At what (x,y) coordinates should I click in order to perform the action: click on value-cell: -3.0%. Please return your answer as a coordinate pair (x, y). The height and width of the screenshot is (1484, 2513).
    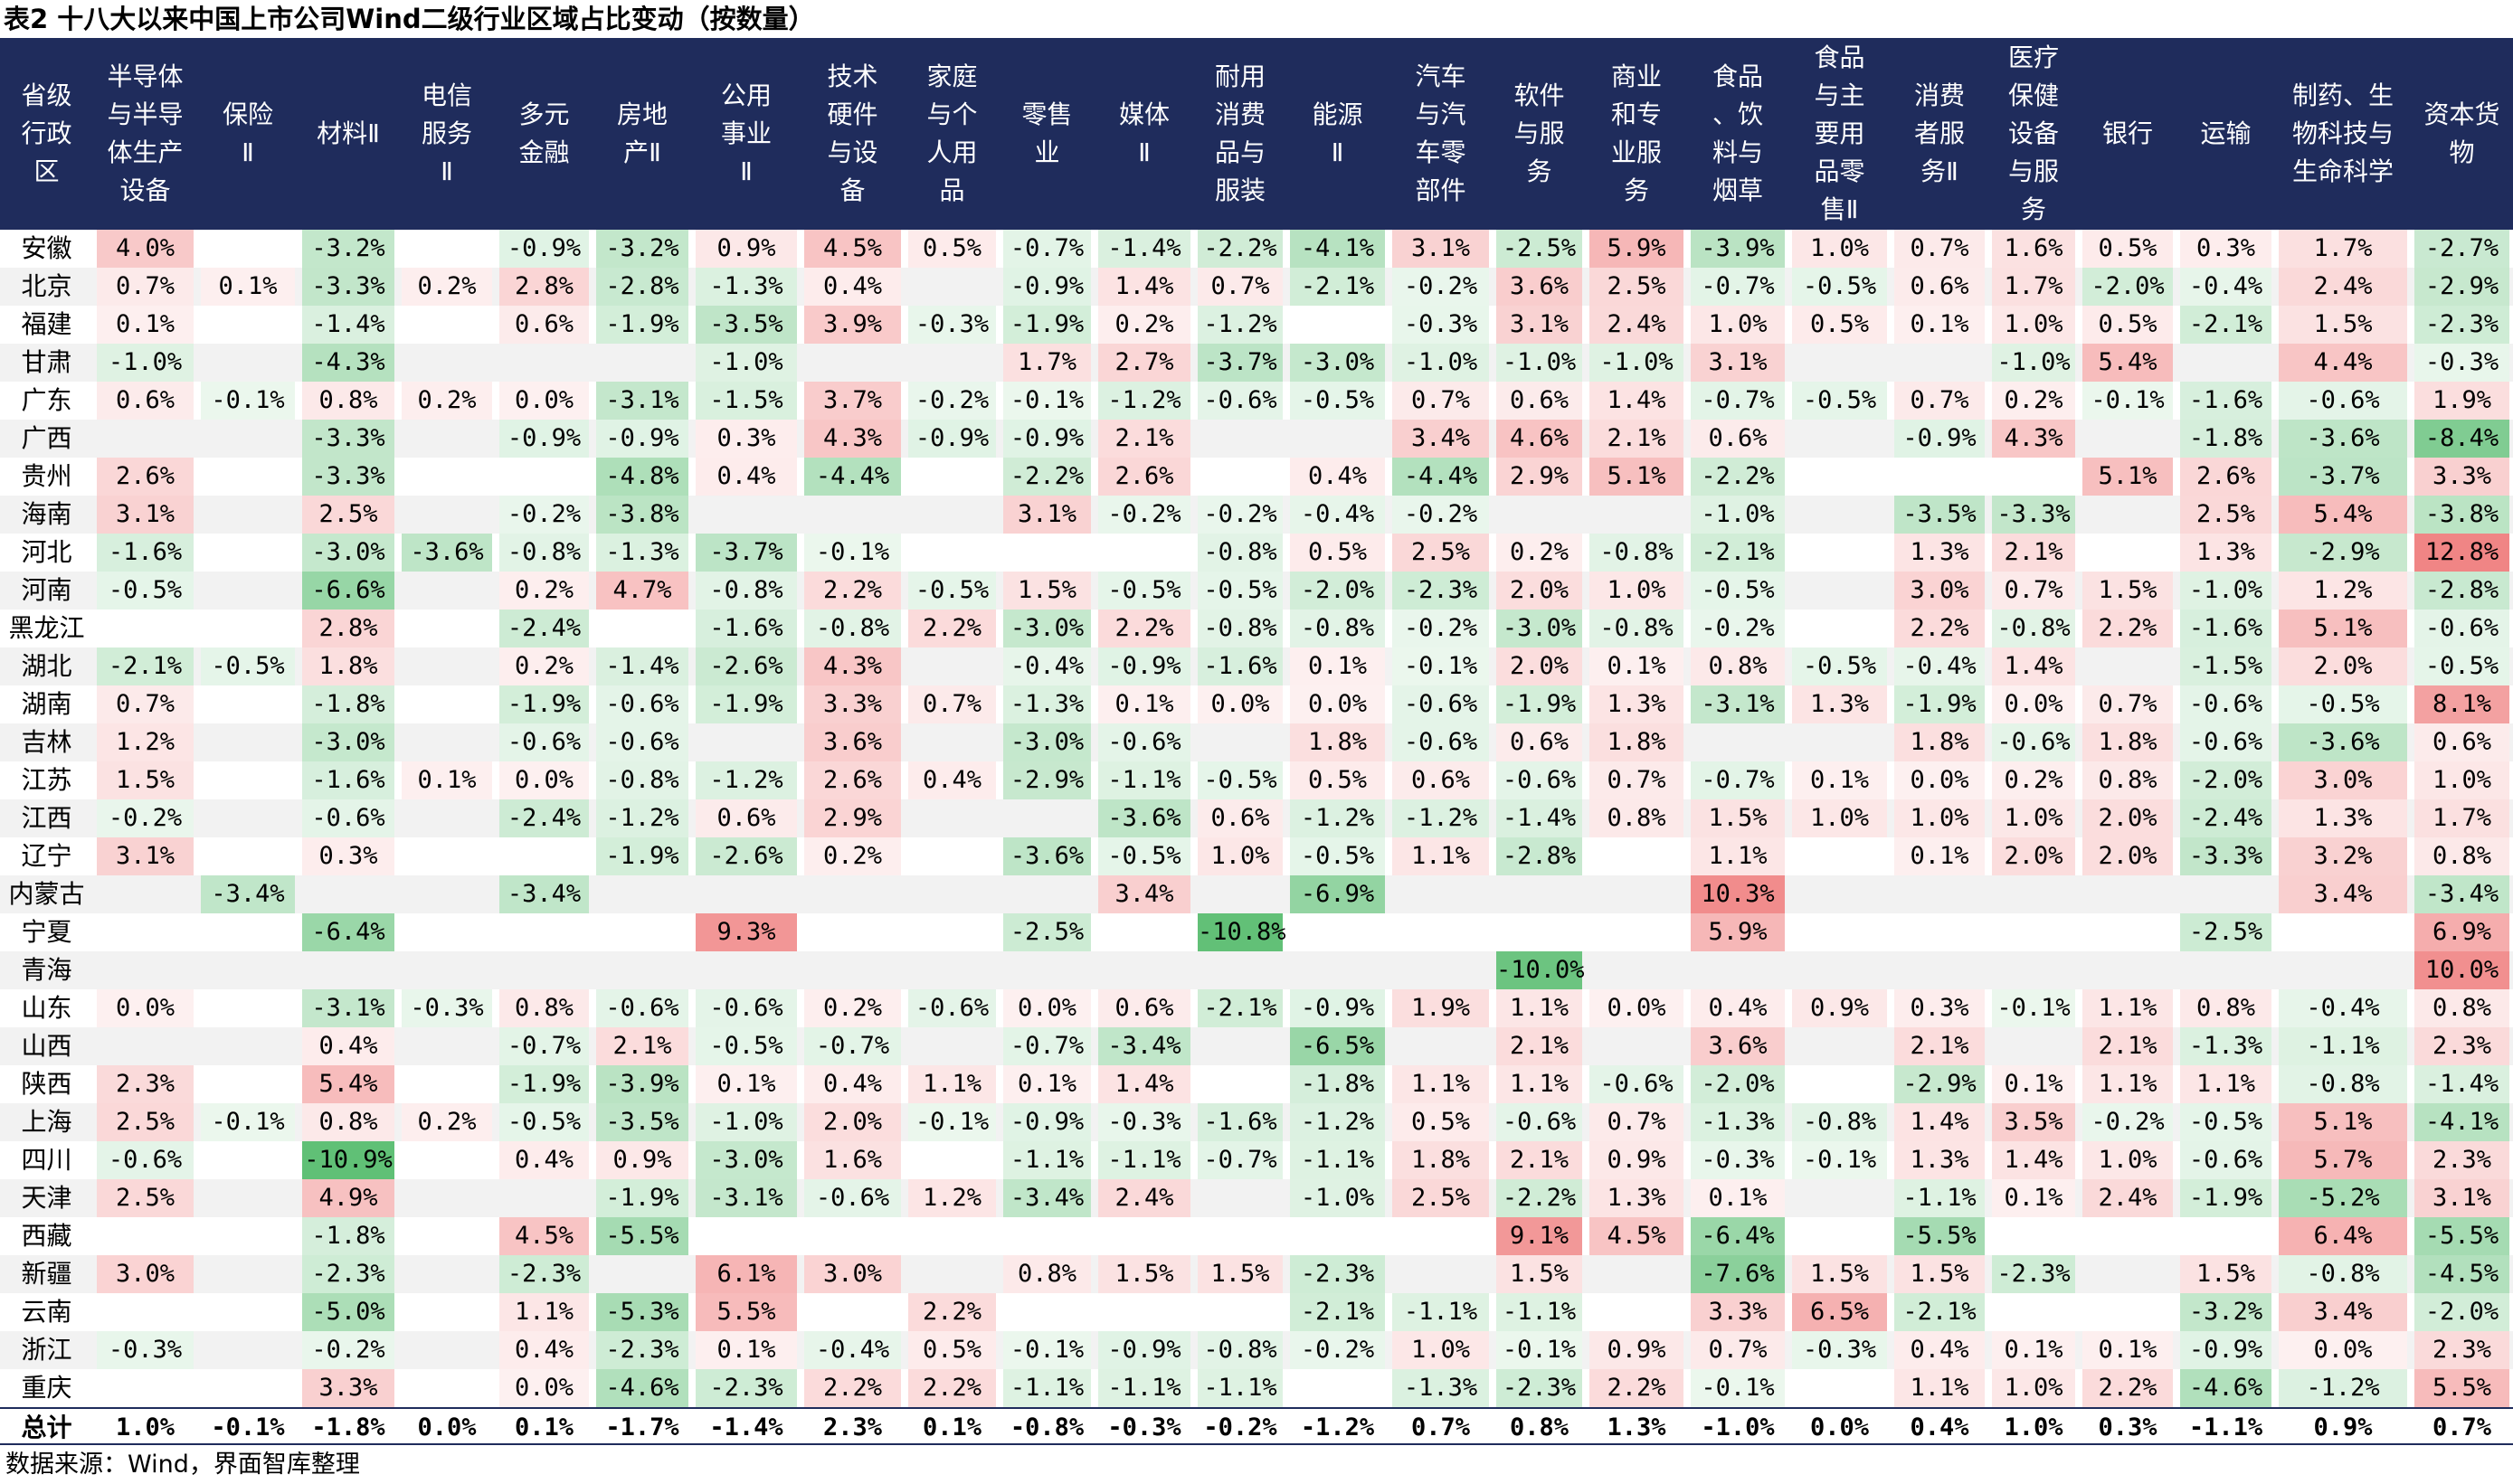
    Looking at the image, I should click on (1047, 742).